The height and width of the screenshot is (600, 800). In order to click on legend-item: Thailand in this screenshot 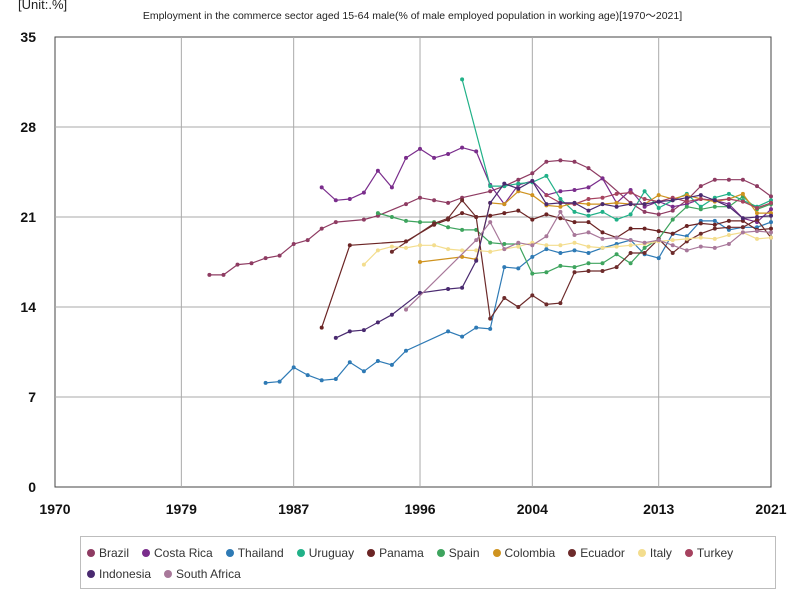, I will do `click(254, 552)`.